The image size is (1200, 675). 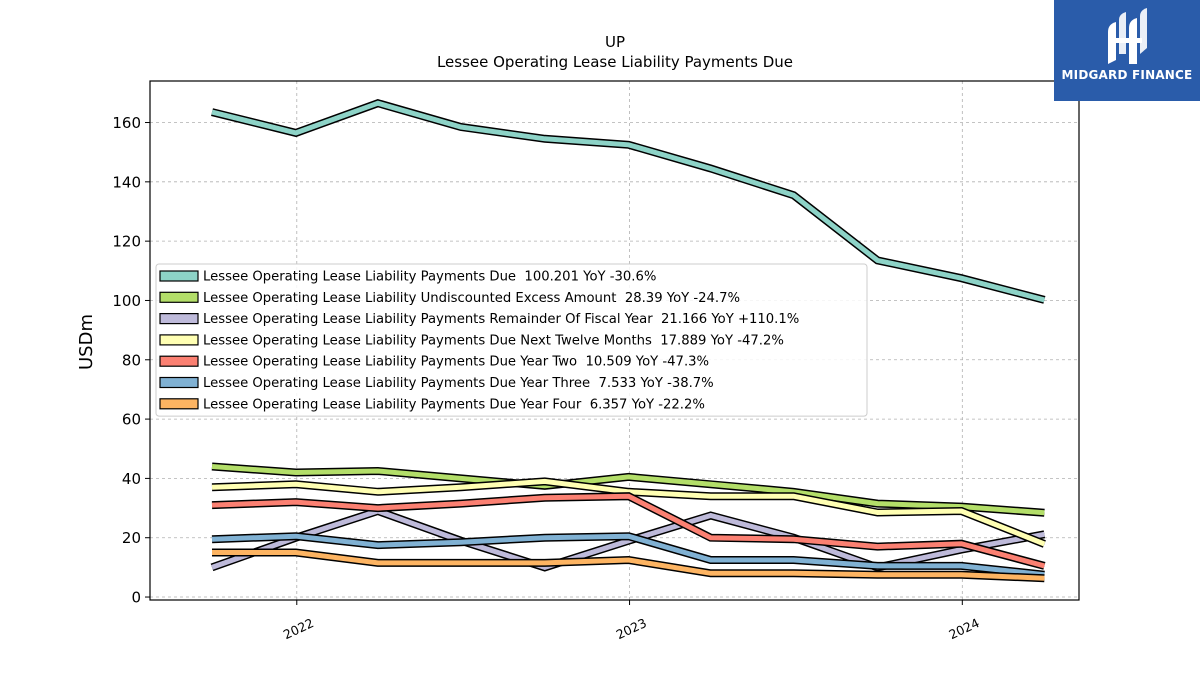 I want to click on y-tick-label: 40, so click(x=131, y=479).